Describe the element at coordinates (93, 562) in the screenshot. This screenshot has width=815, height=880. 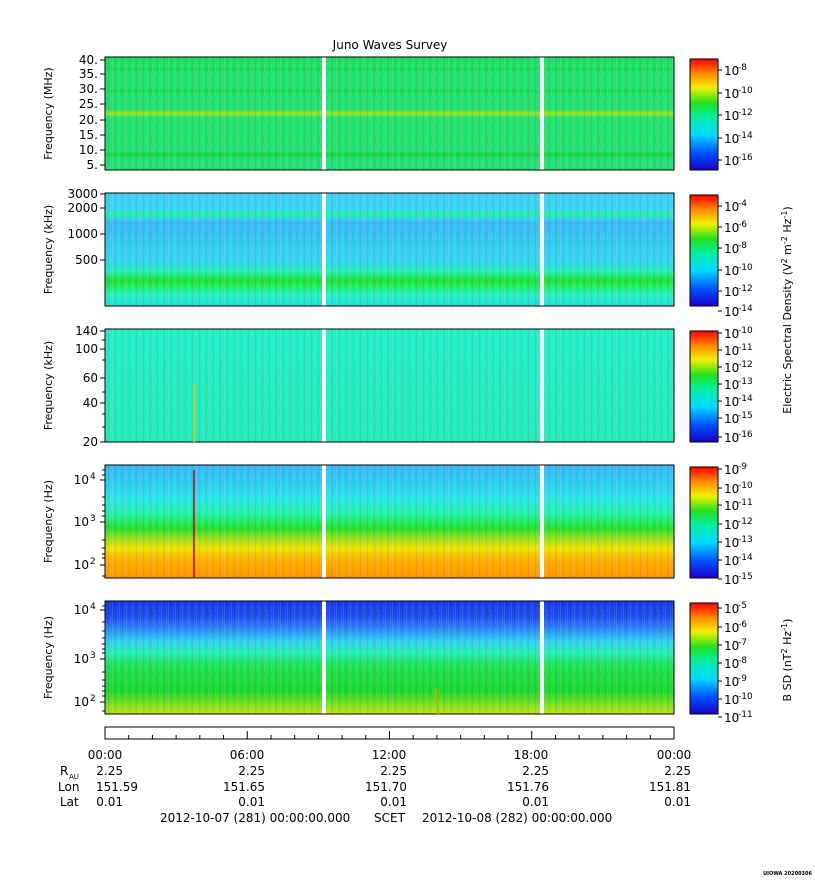
I see `ytick-exponent: 2` at that location.